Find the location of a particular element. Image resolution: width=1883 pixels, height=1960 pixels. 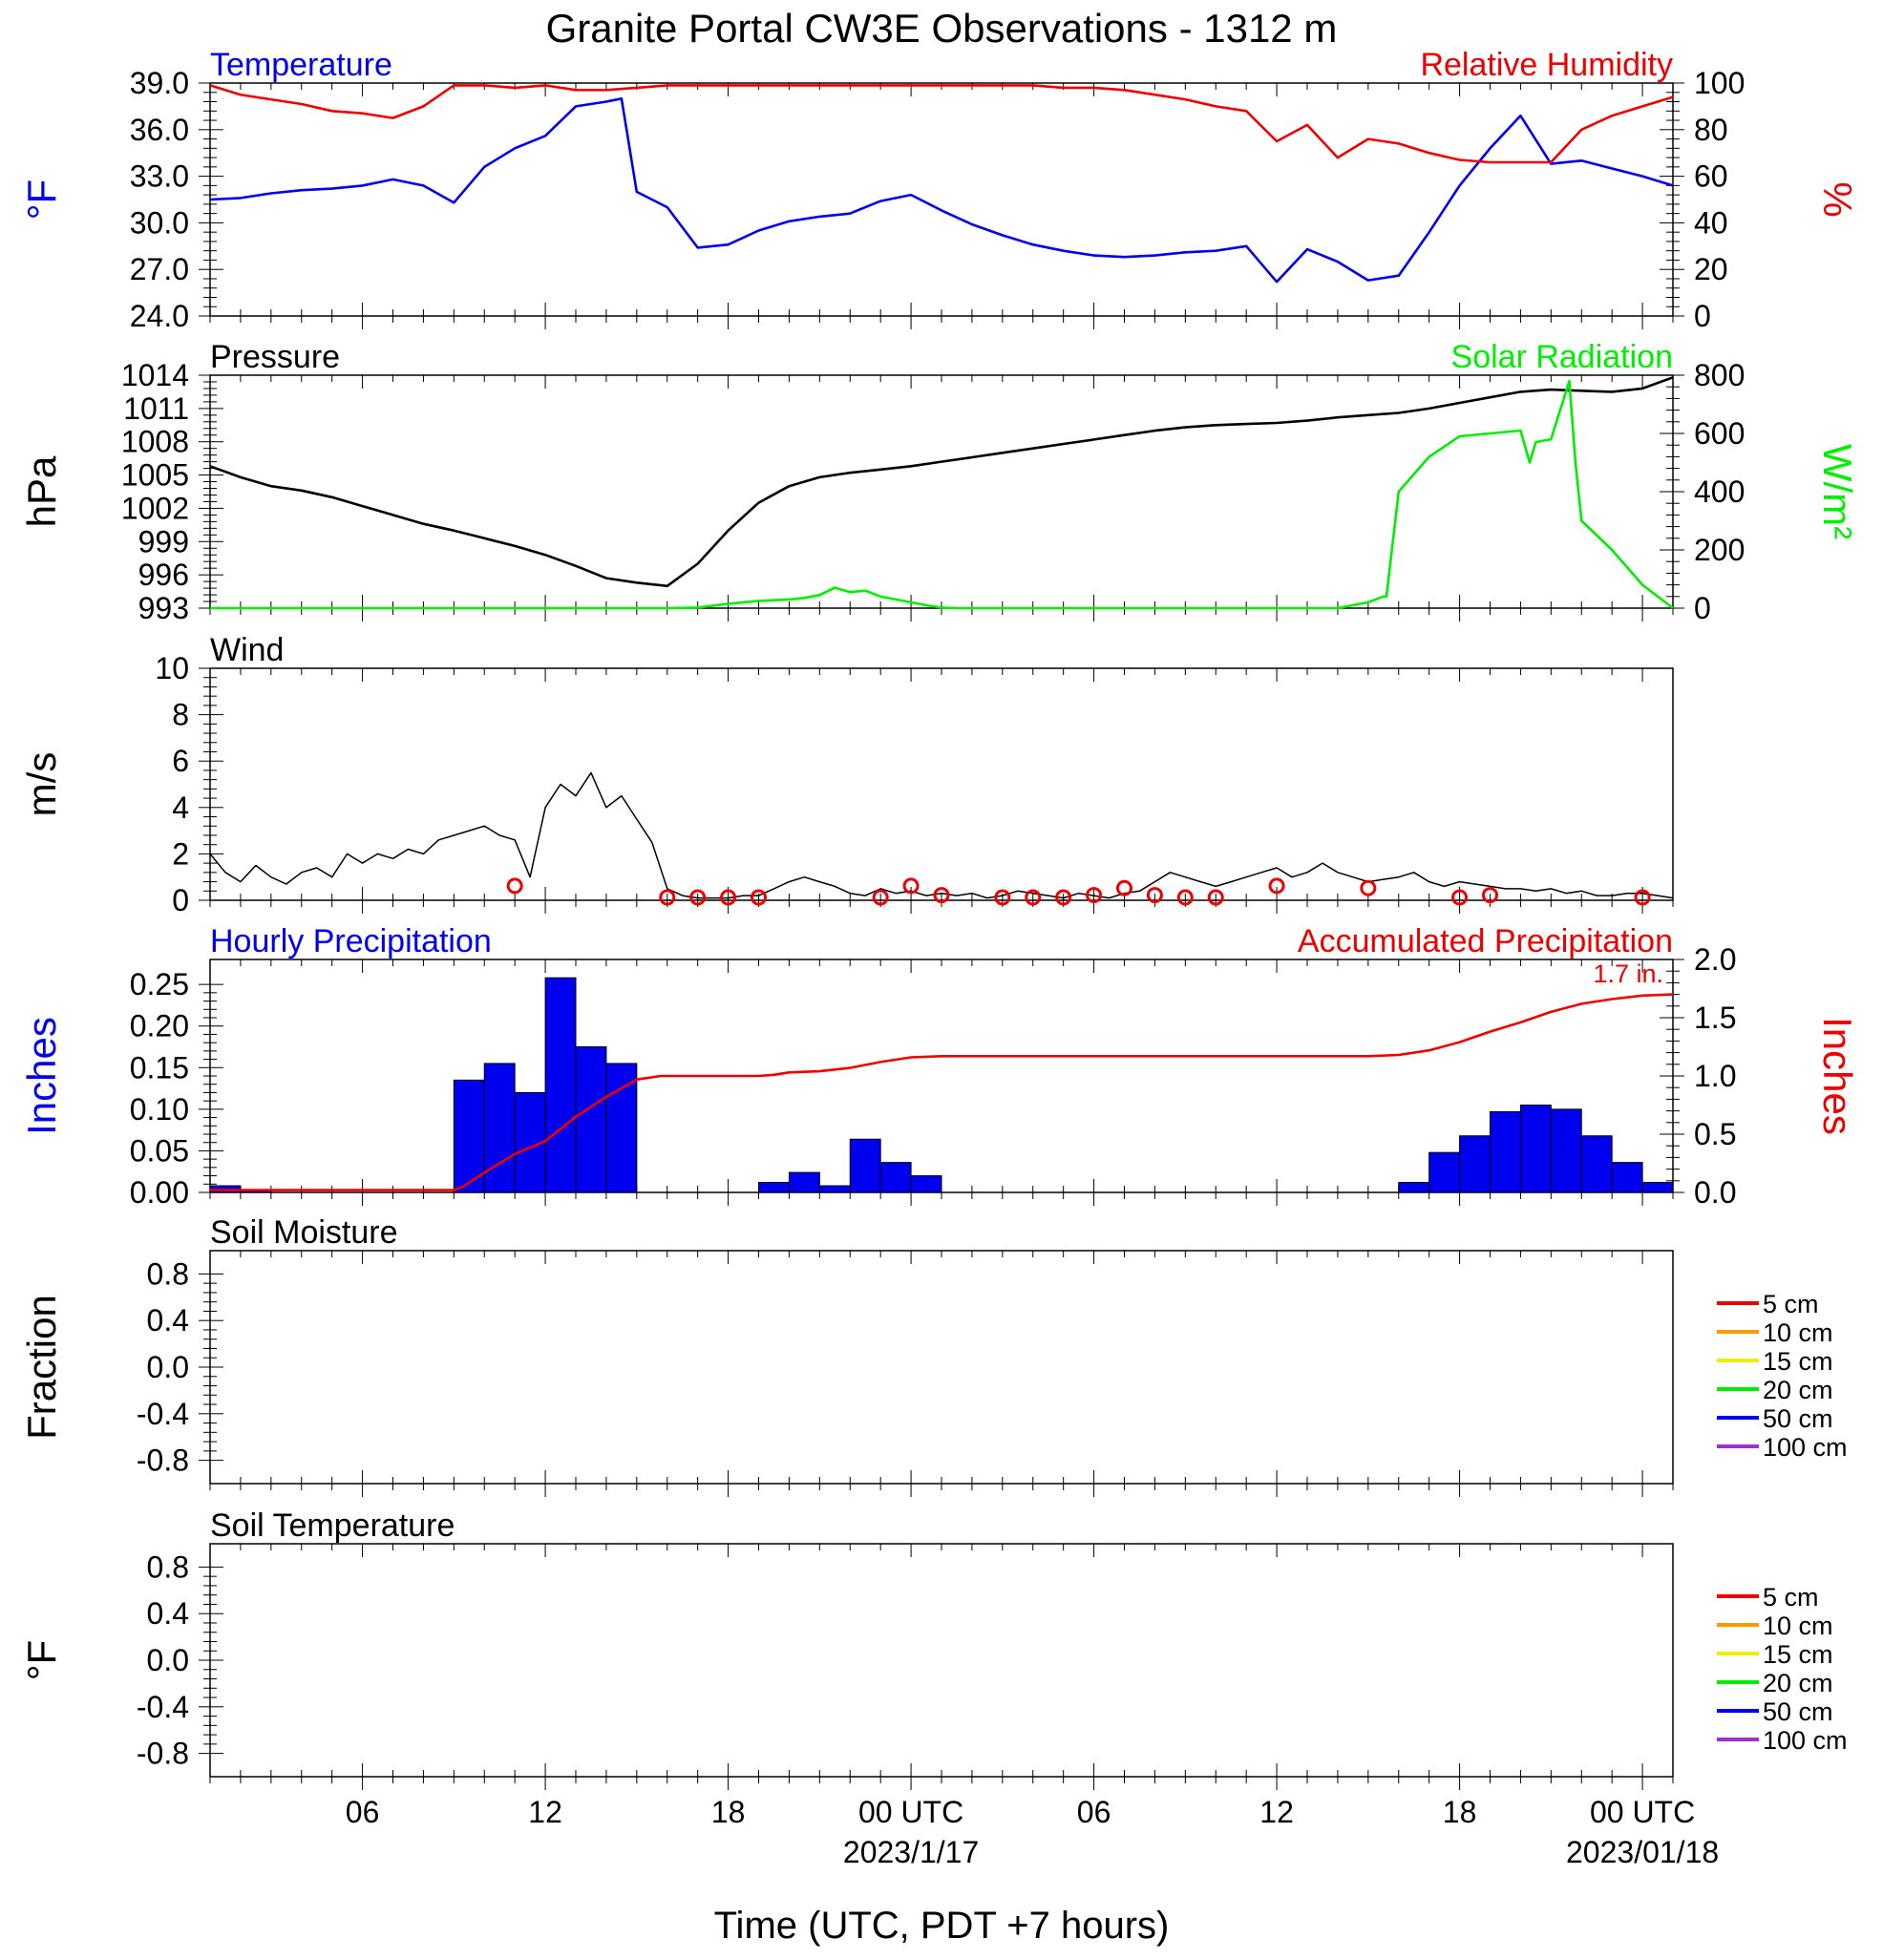

left-tick-label: 1002 is located at coordinates (155, 508).